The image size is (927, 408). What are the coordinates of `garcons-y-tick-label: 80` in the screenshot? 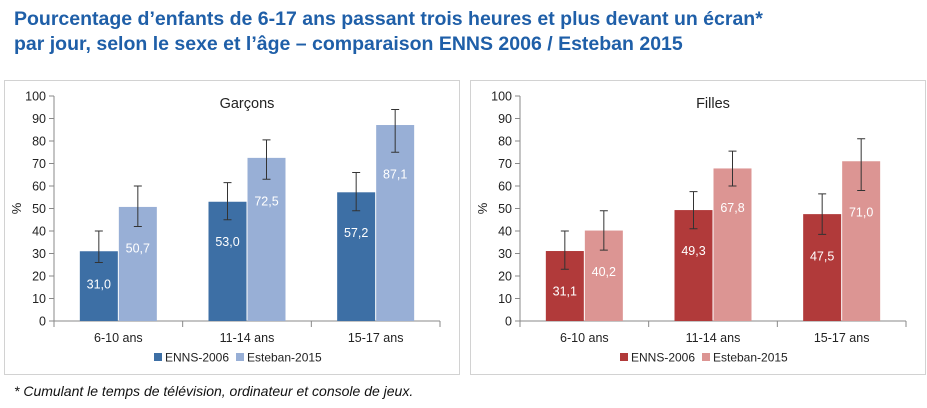 It's located at (39, 142).